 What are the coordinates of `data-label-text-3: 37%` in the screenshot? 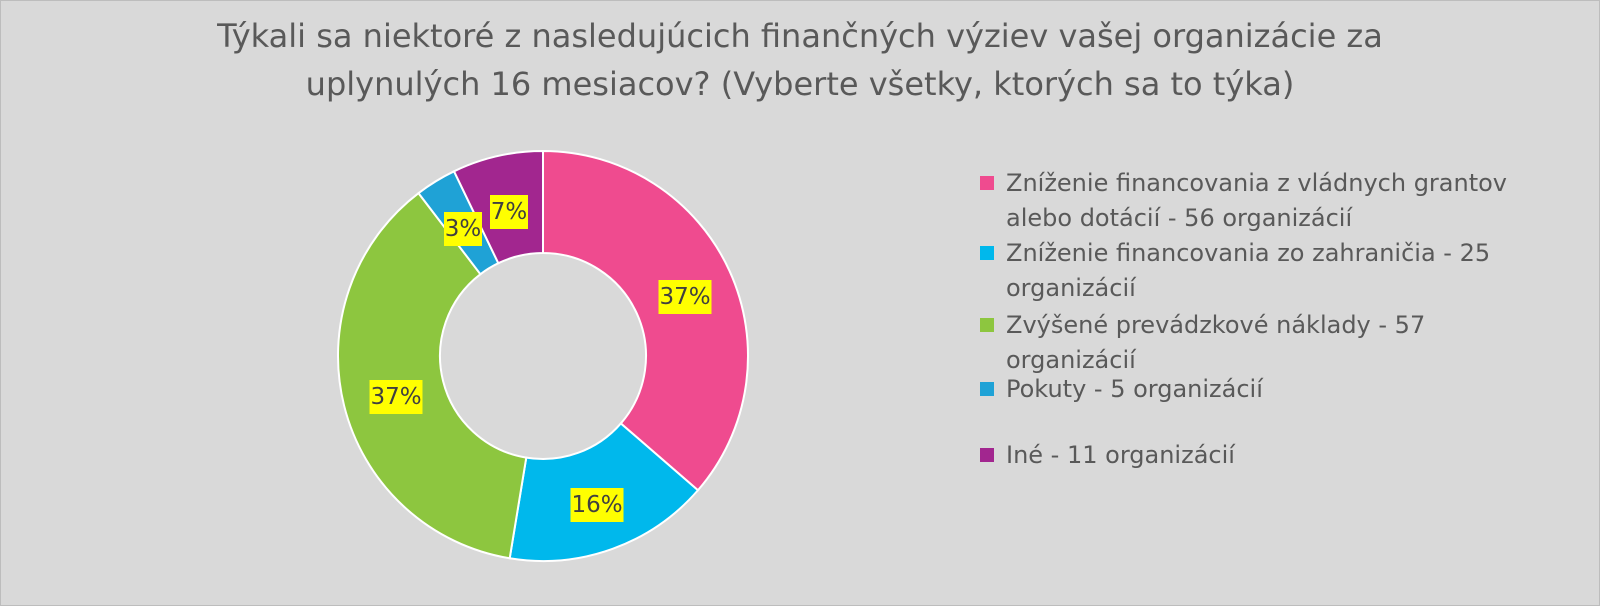 It's located at (395, 397).